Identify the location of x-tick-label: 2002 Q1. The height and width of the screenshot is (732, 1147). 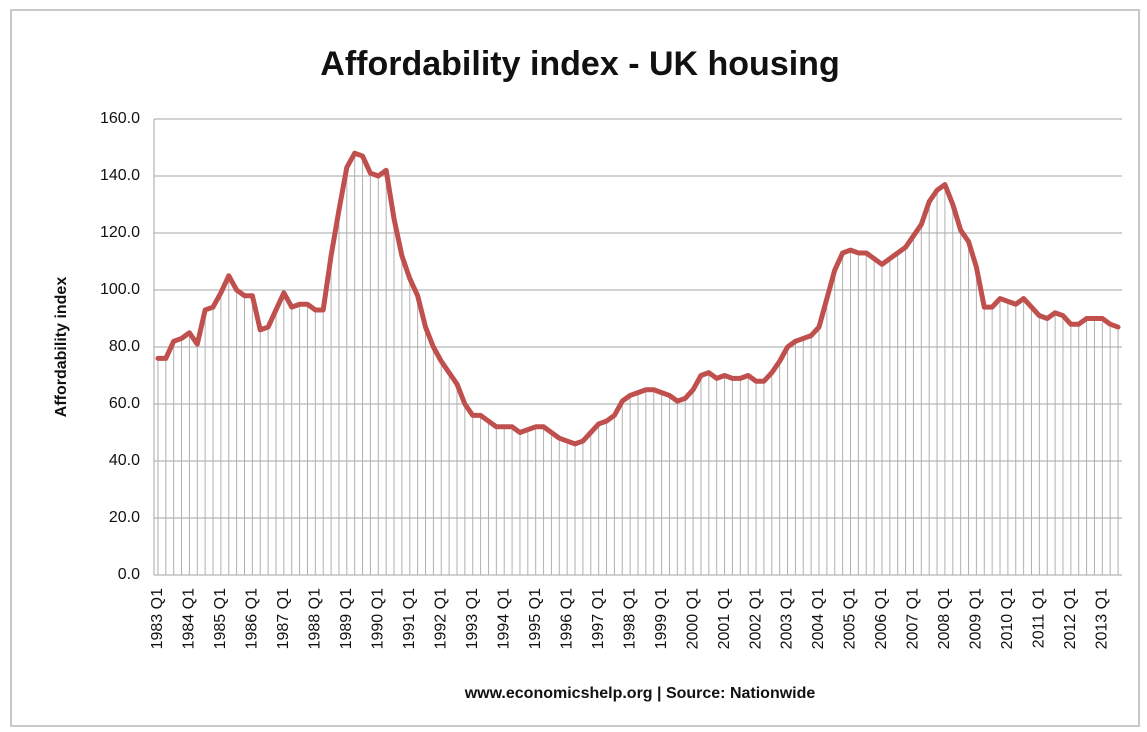
(755, 618).